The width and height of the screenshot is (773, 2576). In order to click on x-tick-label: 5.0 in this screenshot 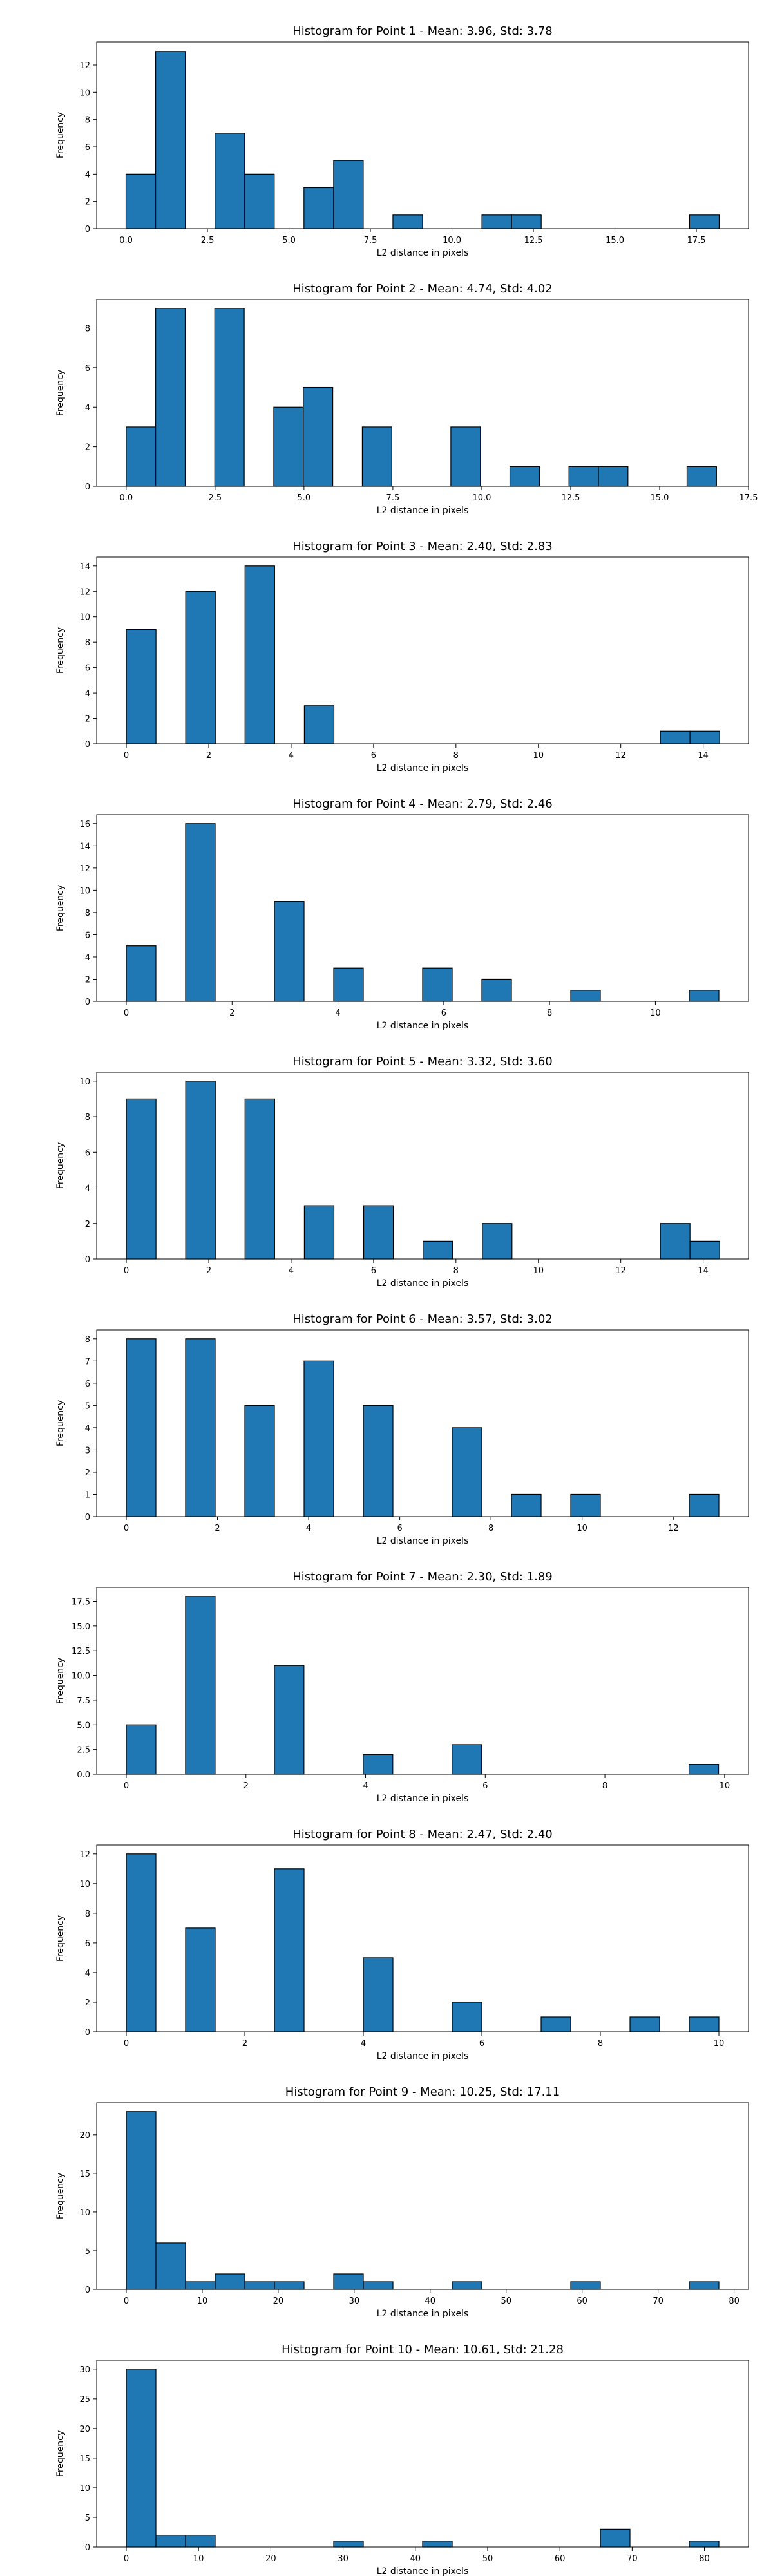, I will do `click(289, 240)`.